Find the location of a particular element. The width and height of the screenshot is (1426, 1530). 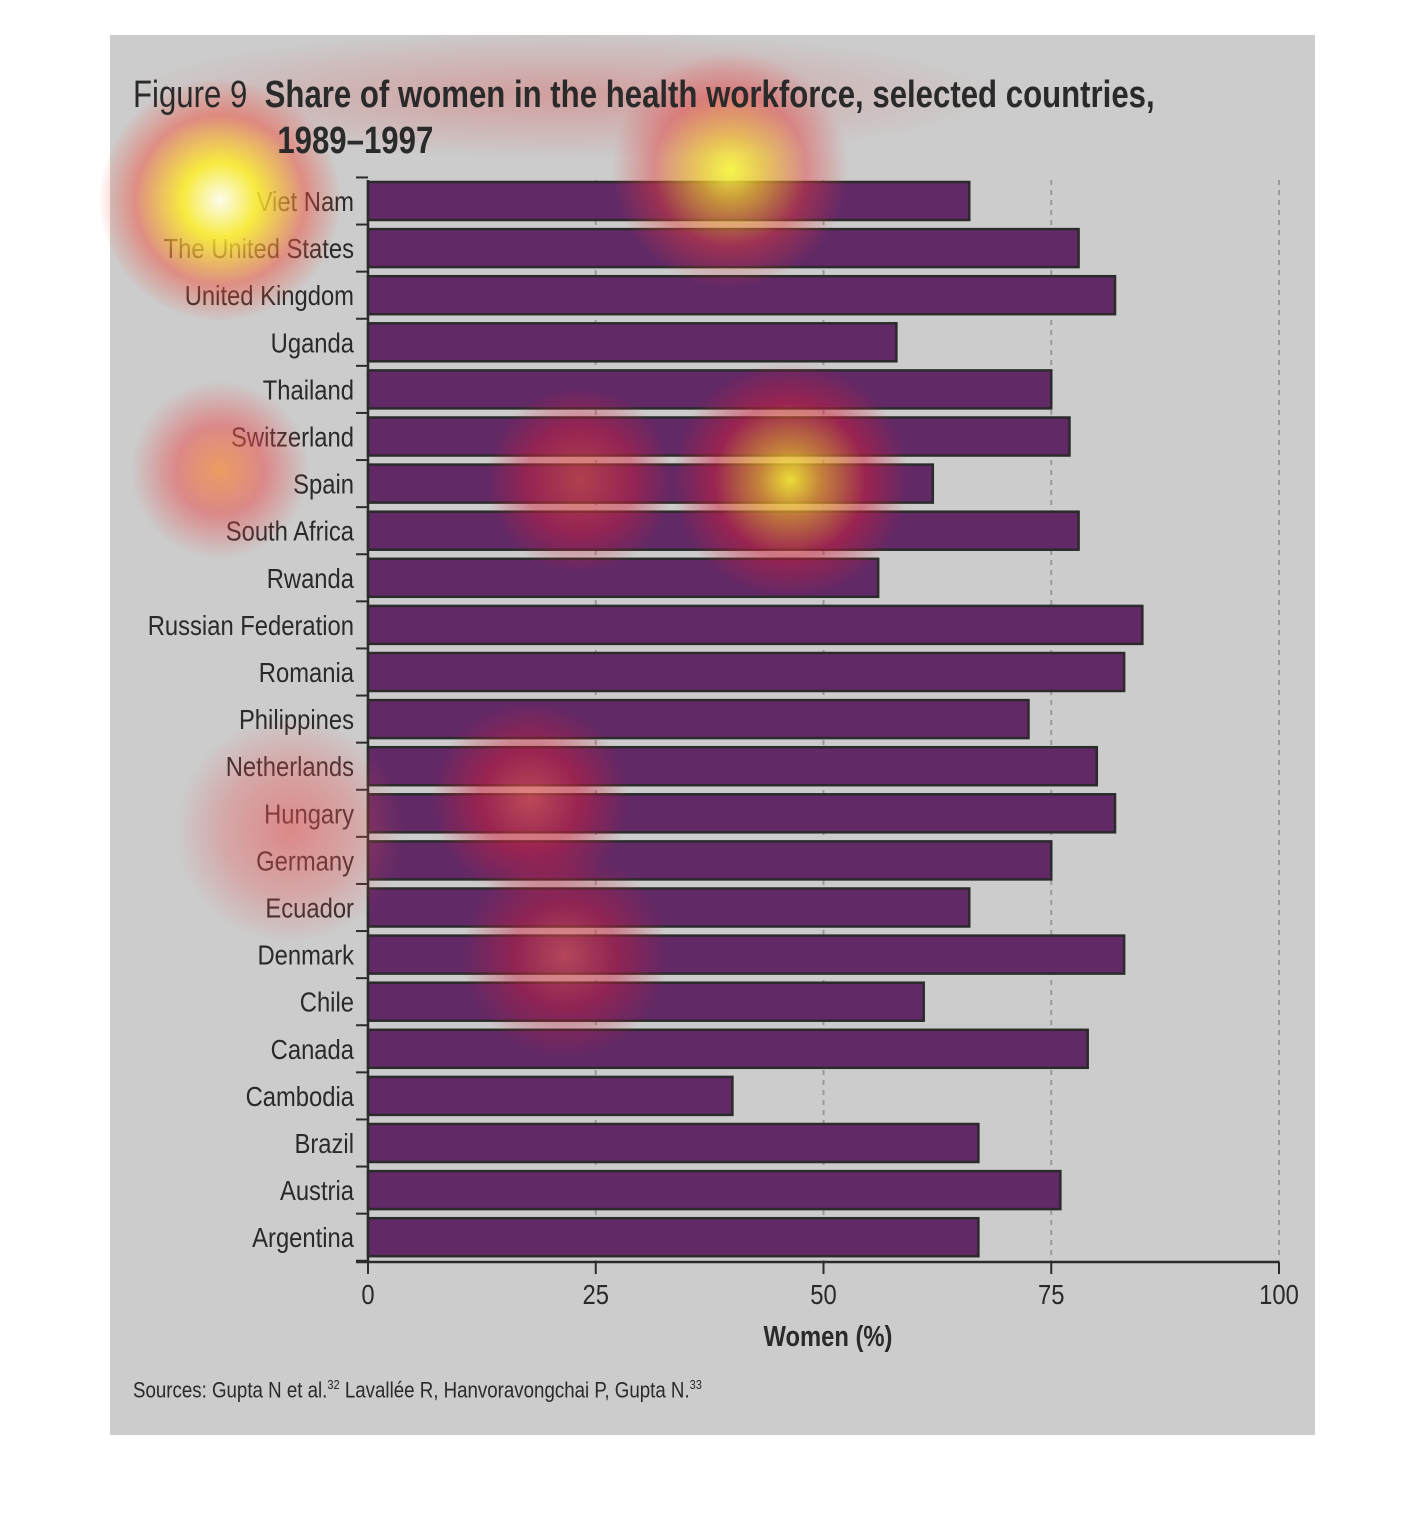

x-tick-label: 50 is located at coordinates (823, 1294).